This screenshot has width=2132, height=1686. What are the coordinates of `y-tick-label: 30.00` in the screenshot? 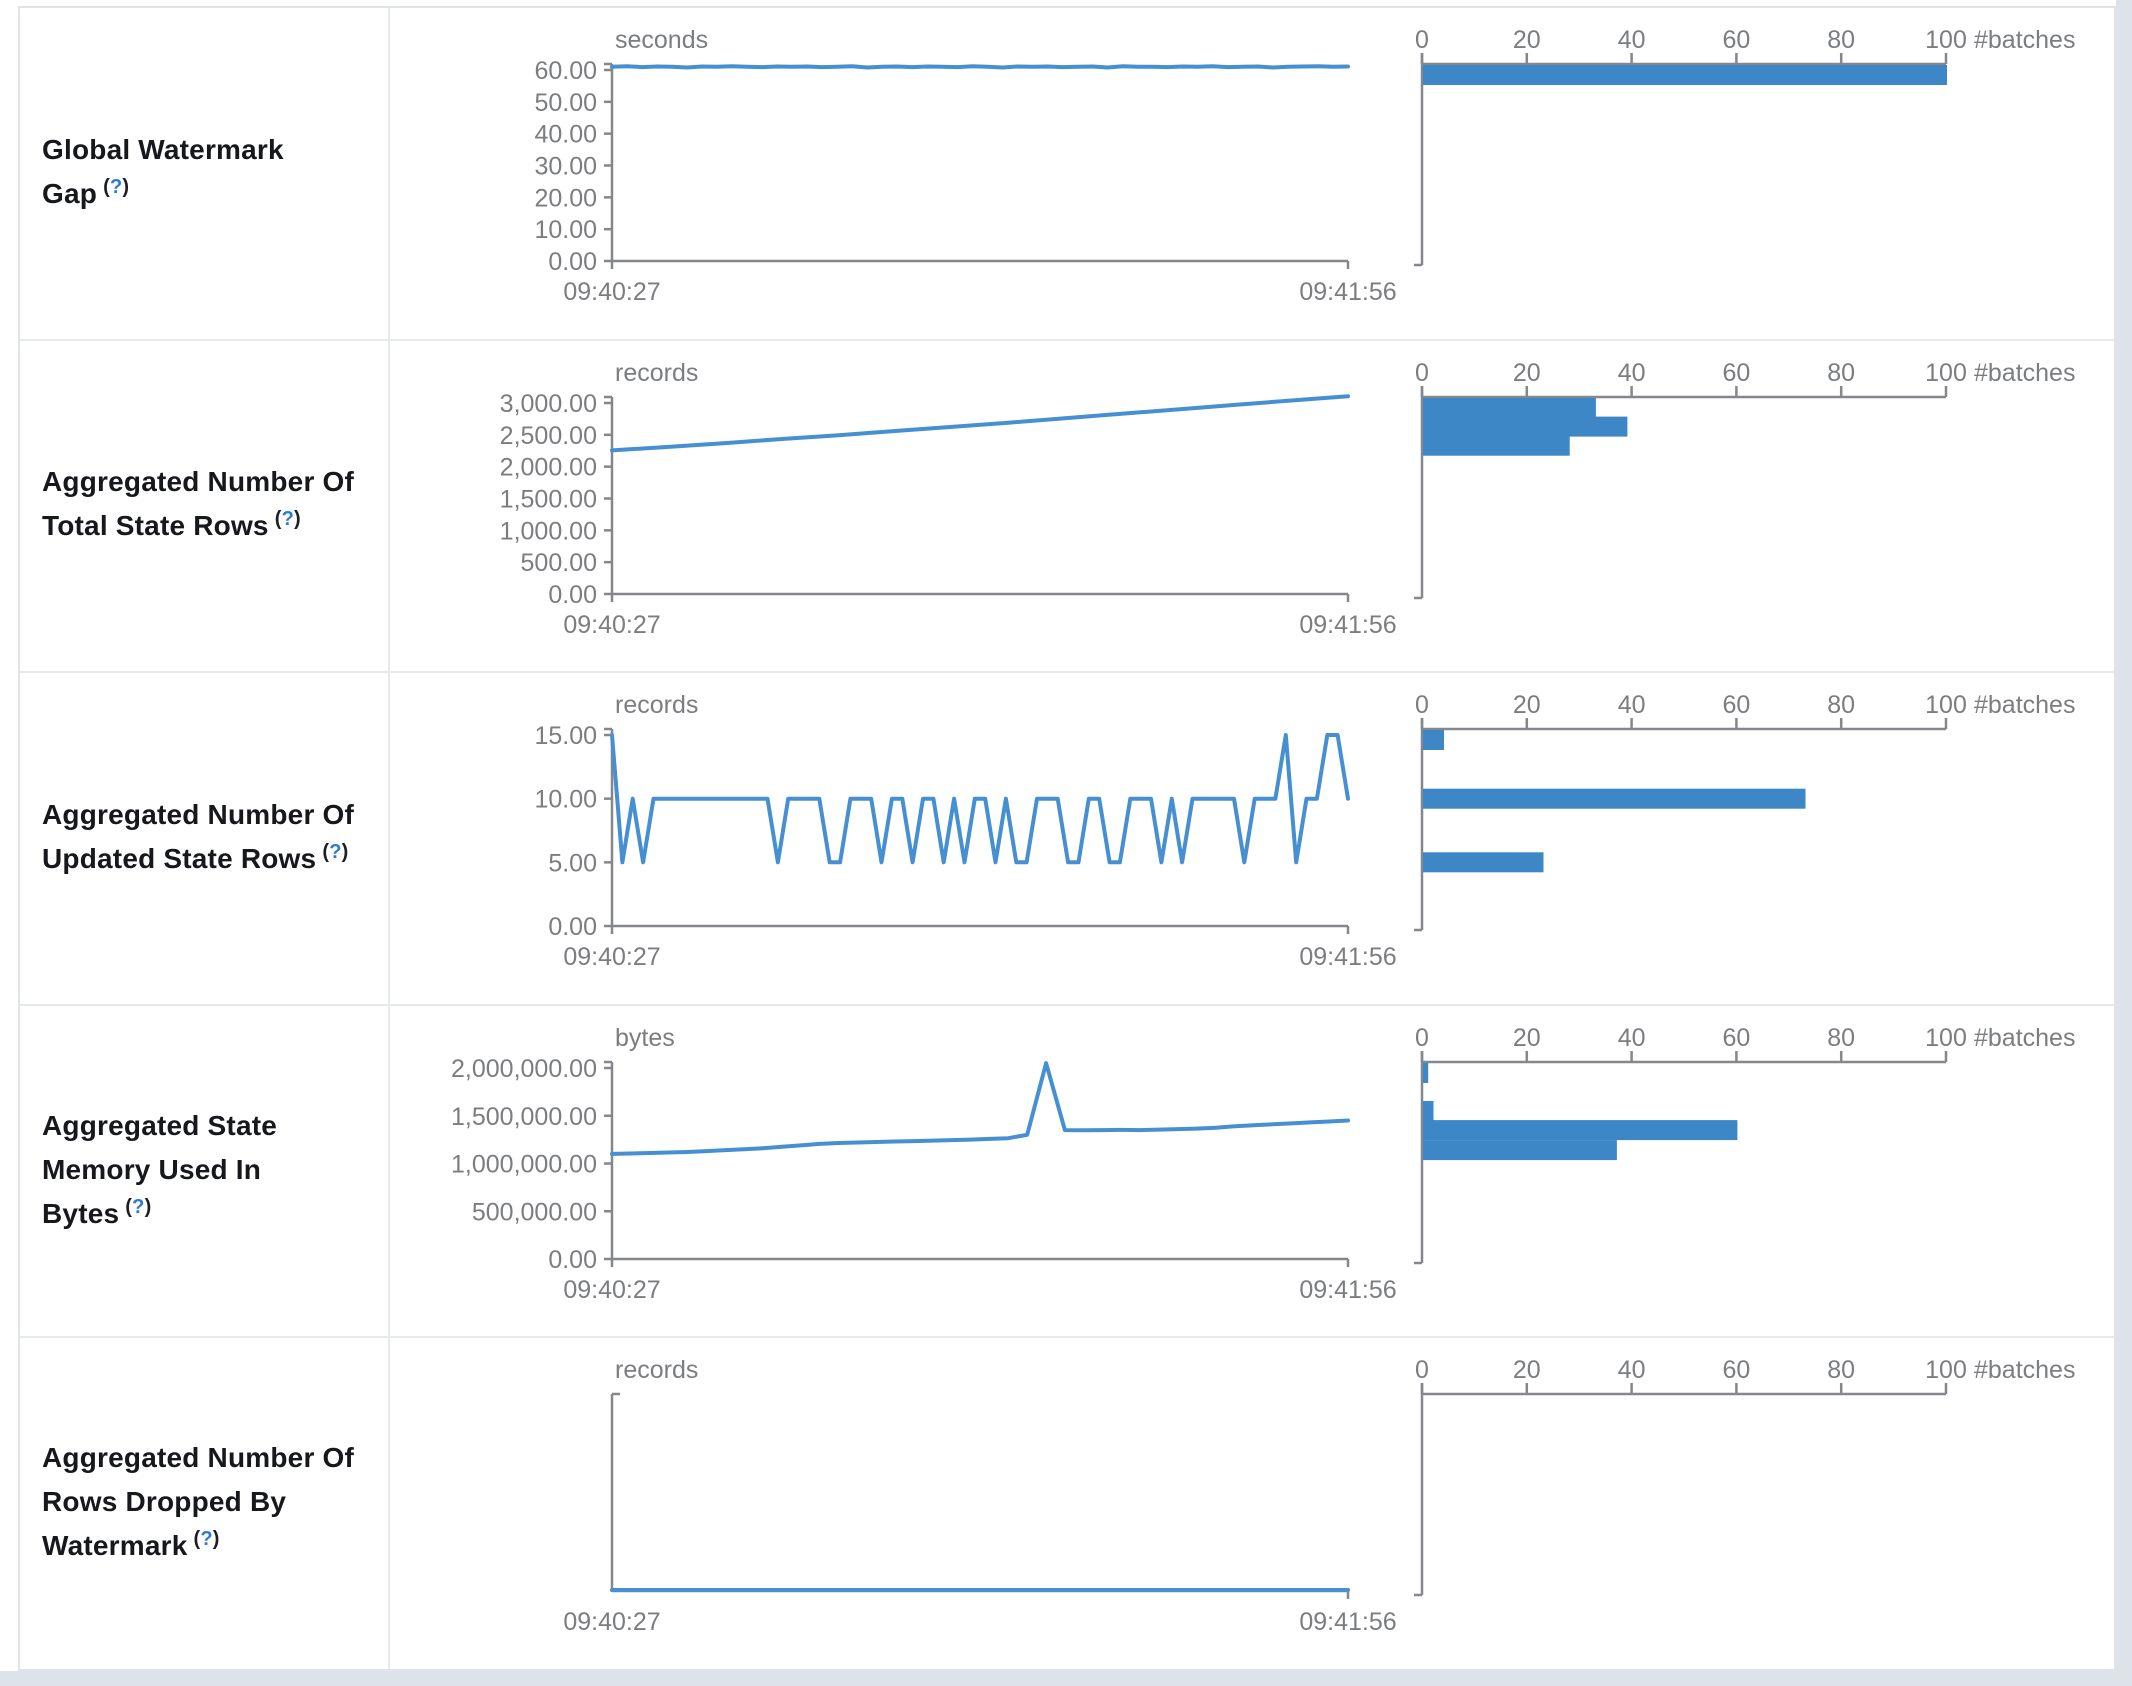 It's located at (565, 167).